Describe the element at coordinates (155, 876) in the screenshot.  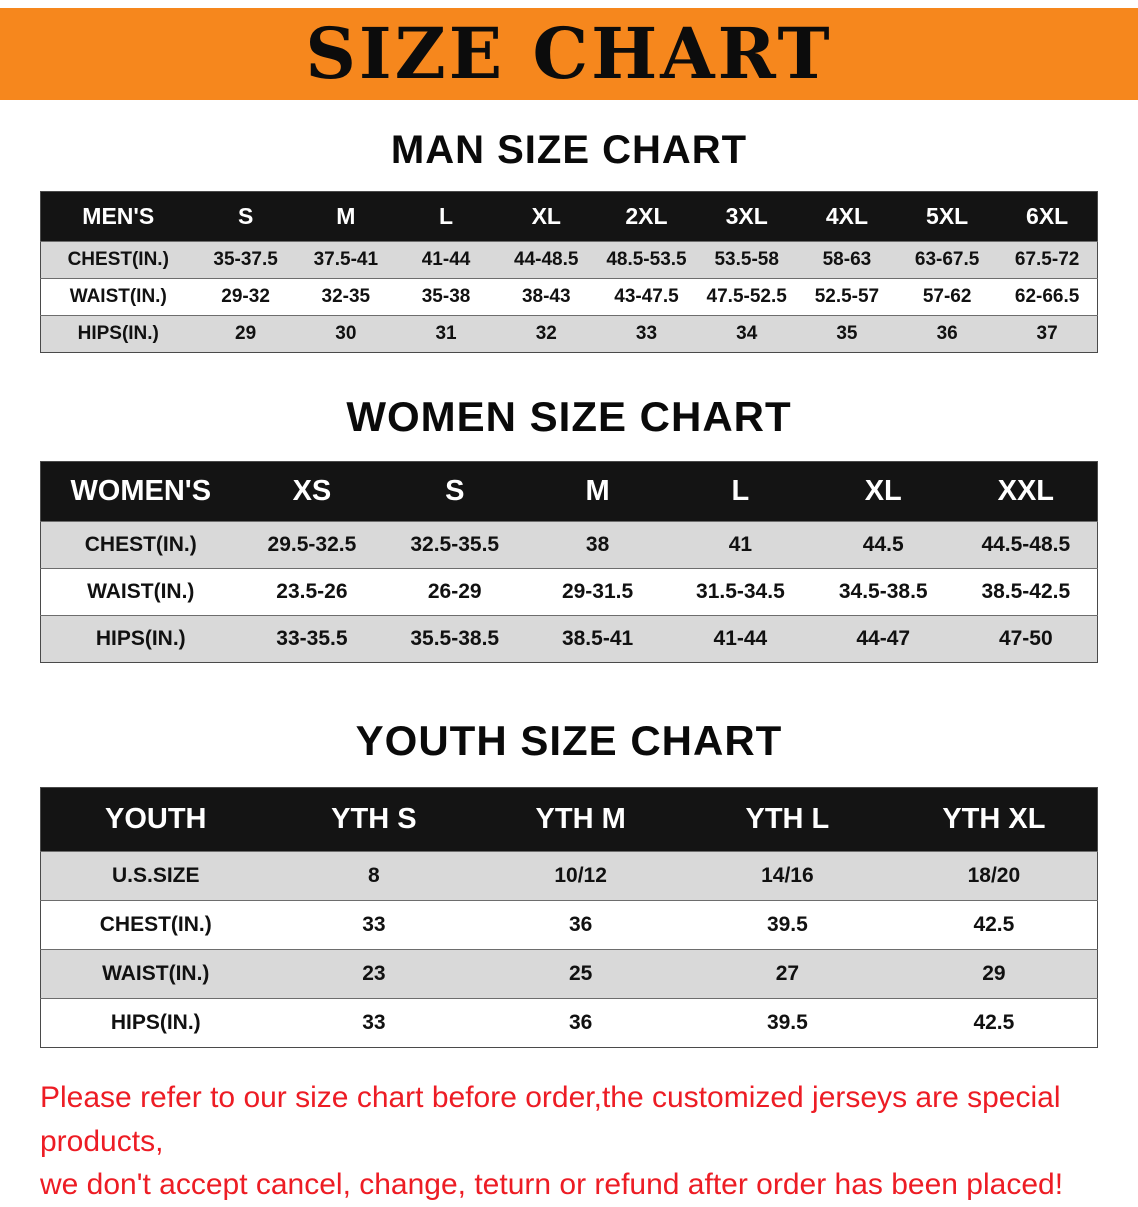
I see `row-label: U.S.SIZE` at that location.